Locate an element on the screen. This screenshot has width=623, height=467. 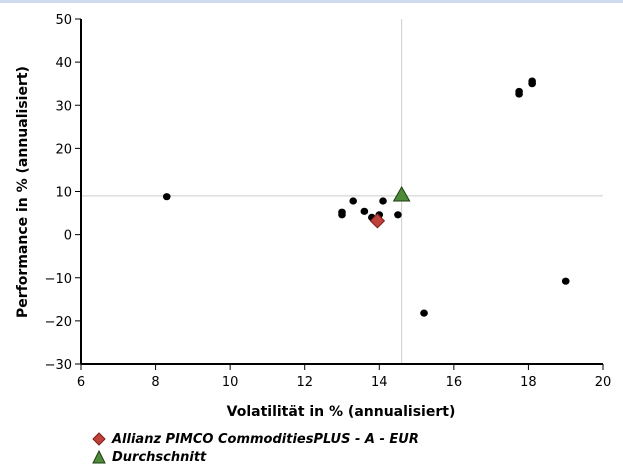
x-tick-label: 18 is located at coordinates (528, 382).